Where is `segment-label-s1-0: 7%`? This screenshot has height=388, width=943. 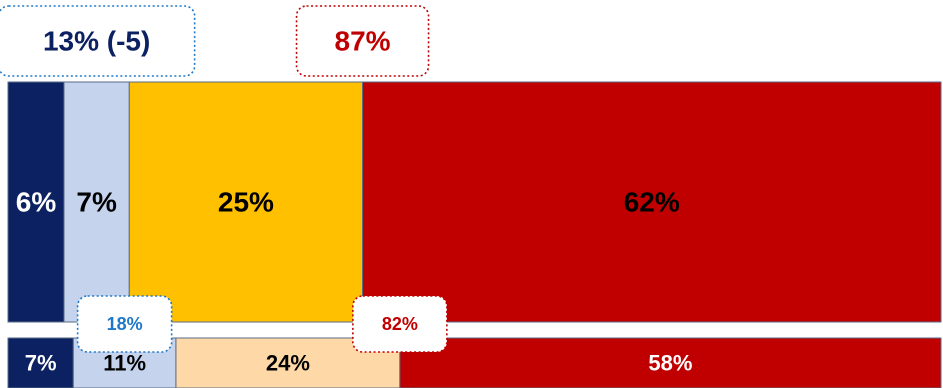 segment-label-s1-0: 7% is located at coordinates (41, 363).